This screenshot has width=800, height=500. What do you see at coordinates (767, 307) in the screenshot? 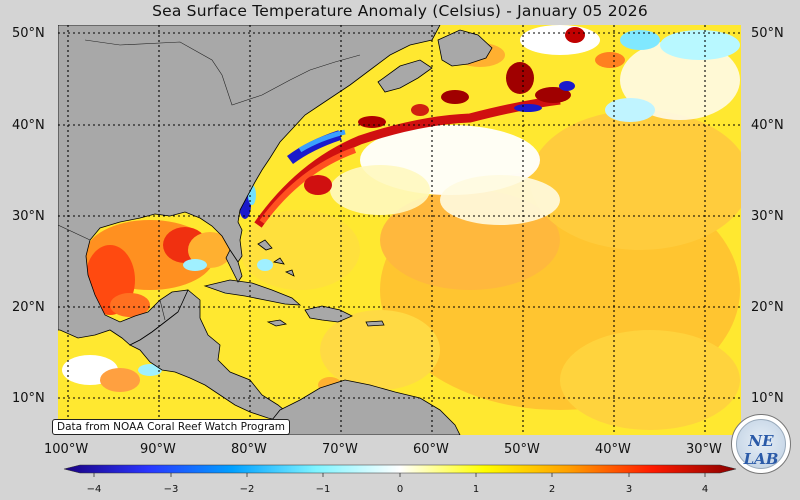
I see `lat-label-20n-right: 20°N` at bounding box center [767, 307].